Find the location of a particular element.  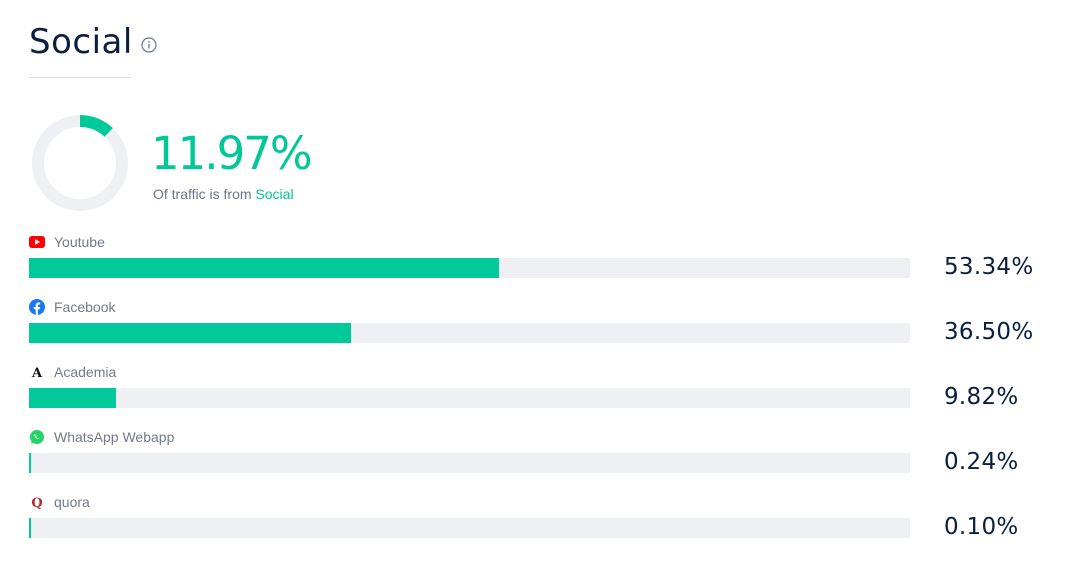

source-name: WhatsApp Webapp is located at coordinates (114, 437).